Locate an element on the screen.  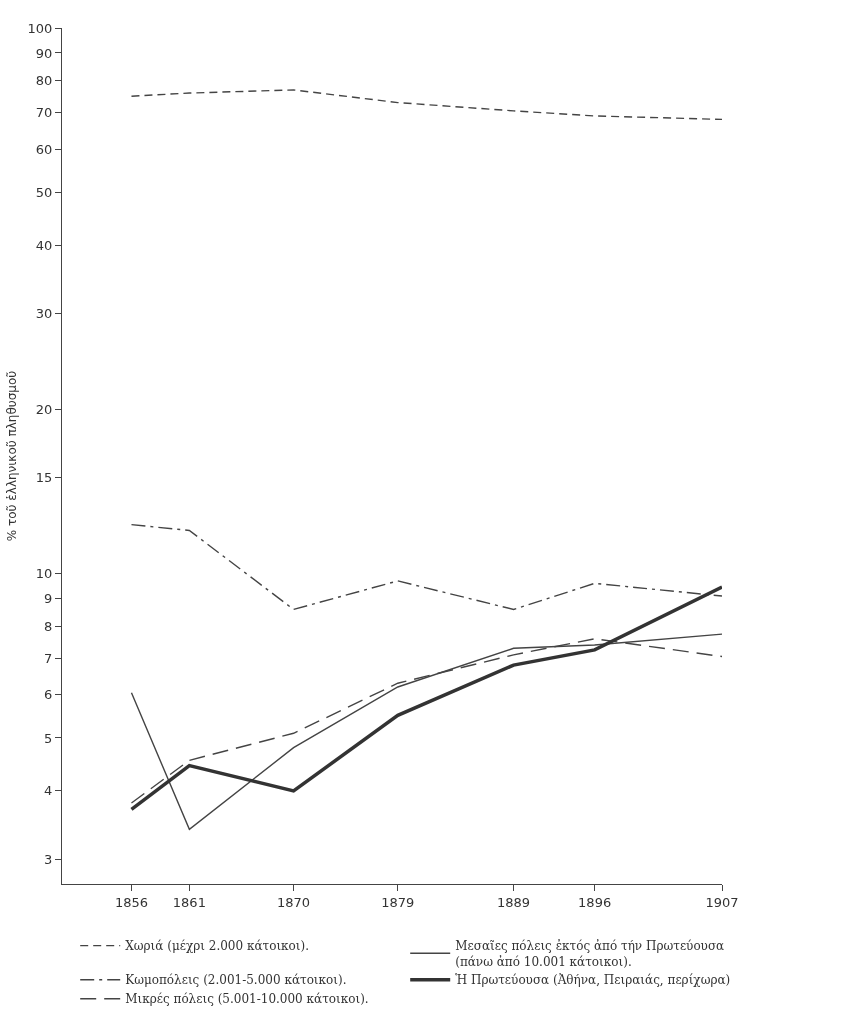
y-tick-label: 100 is located at coordinates (40, 28).